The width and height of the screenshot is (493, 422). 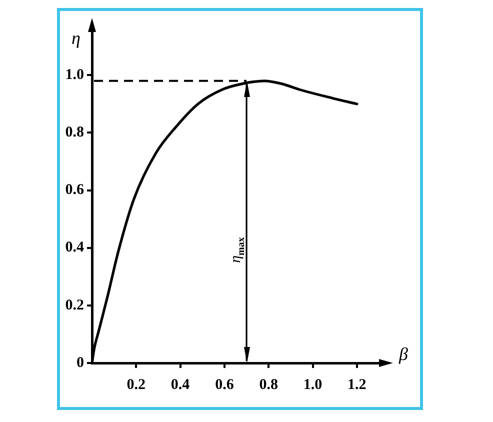 I want to click on x-tick-label: 1.0, so click(x=312, y=384).